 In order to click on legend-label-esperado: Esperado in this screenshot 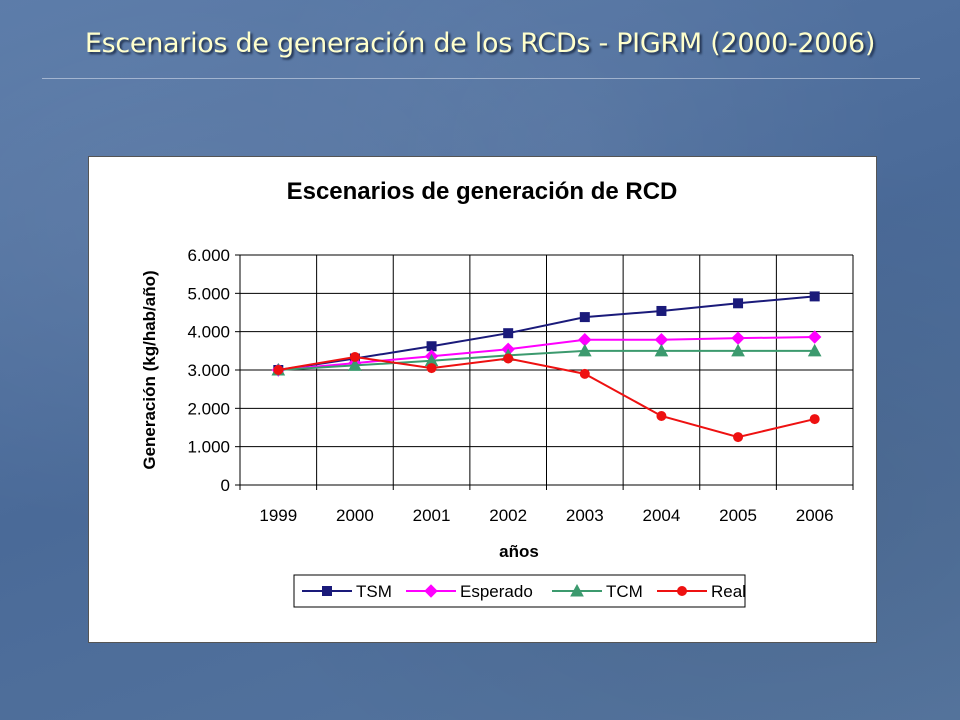, I will do `click(496, 591)`.